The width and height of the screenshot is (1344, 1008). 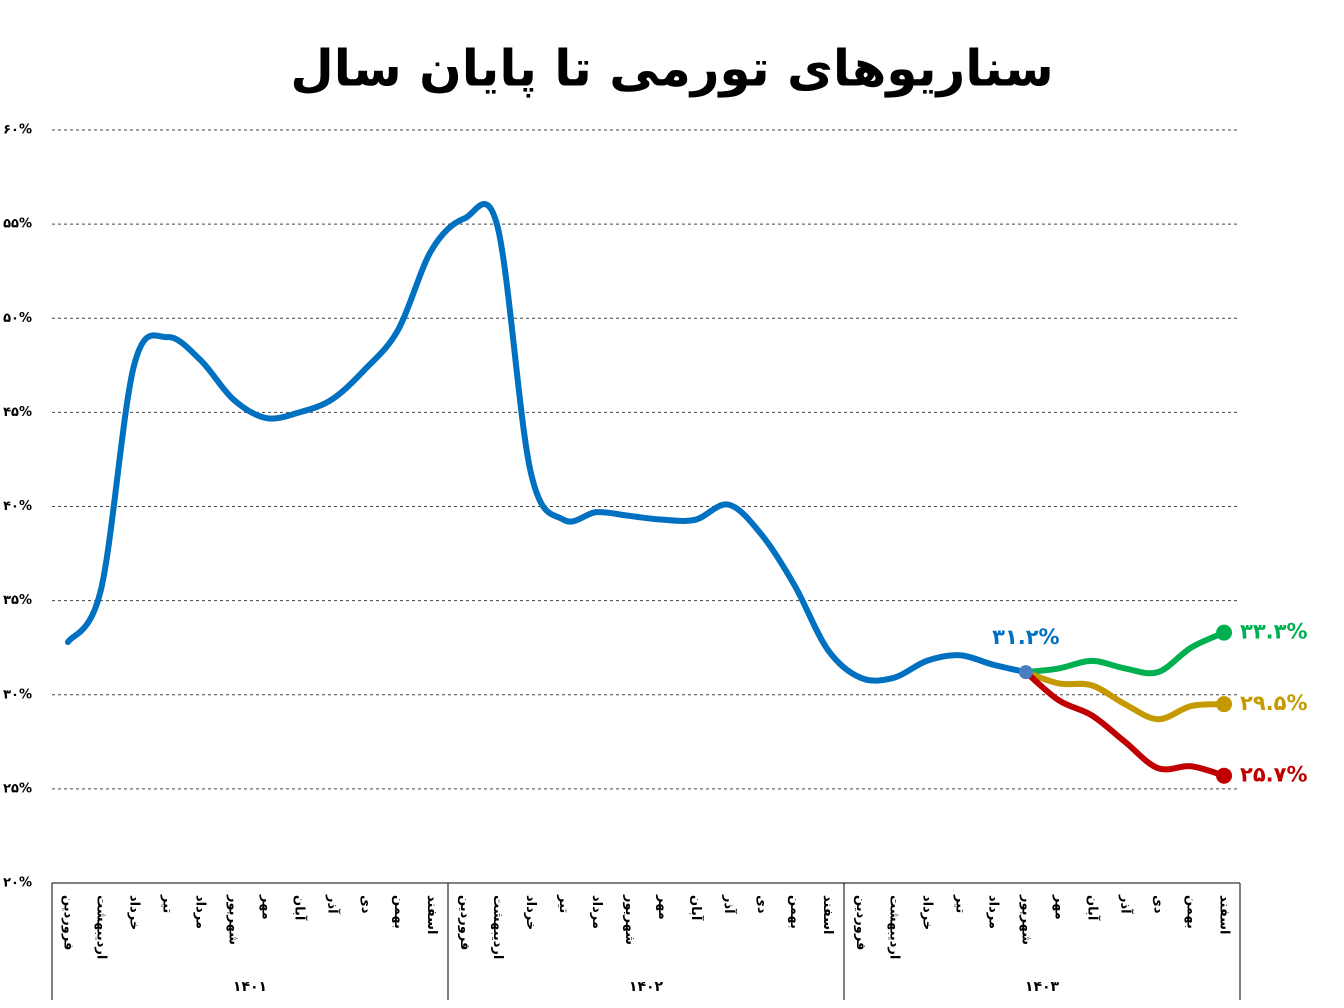 I want to click on value-label: ۳۱.۲%, so click(x=1025, y=637).